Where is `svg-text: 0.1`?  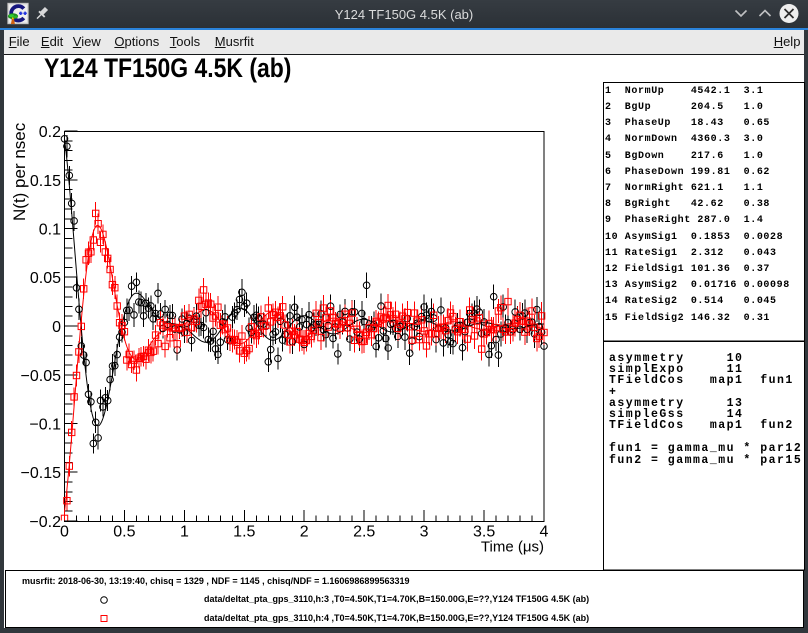
svg-text: 0.1 is located at coordinates (50, 230).